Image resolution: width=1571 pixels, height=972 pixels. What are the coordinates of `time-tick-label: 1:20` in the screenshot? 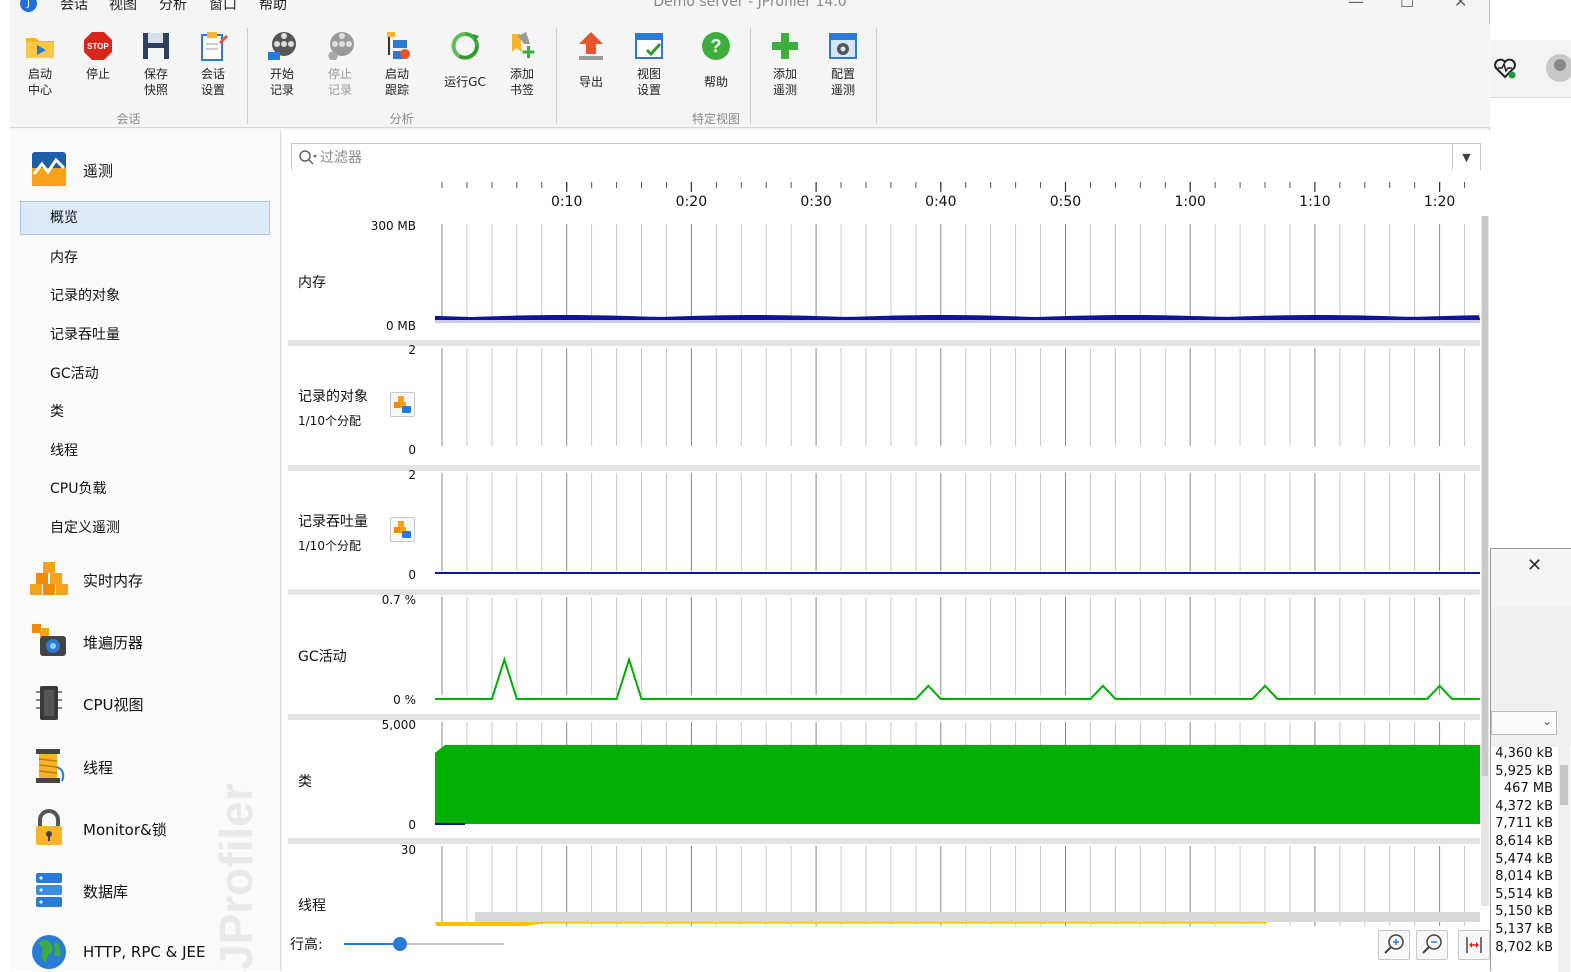 It's located at (1439, 202).